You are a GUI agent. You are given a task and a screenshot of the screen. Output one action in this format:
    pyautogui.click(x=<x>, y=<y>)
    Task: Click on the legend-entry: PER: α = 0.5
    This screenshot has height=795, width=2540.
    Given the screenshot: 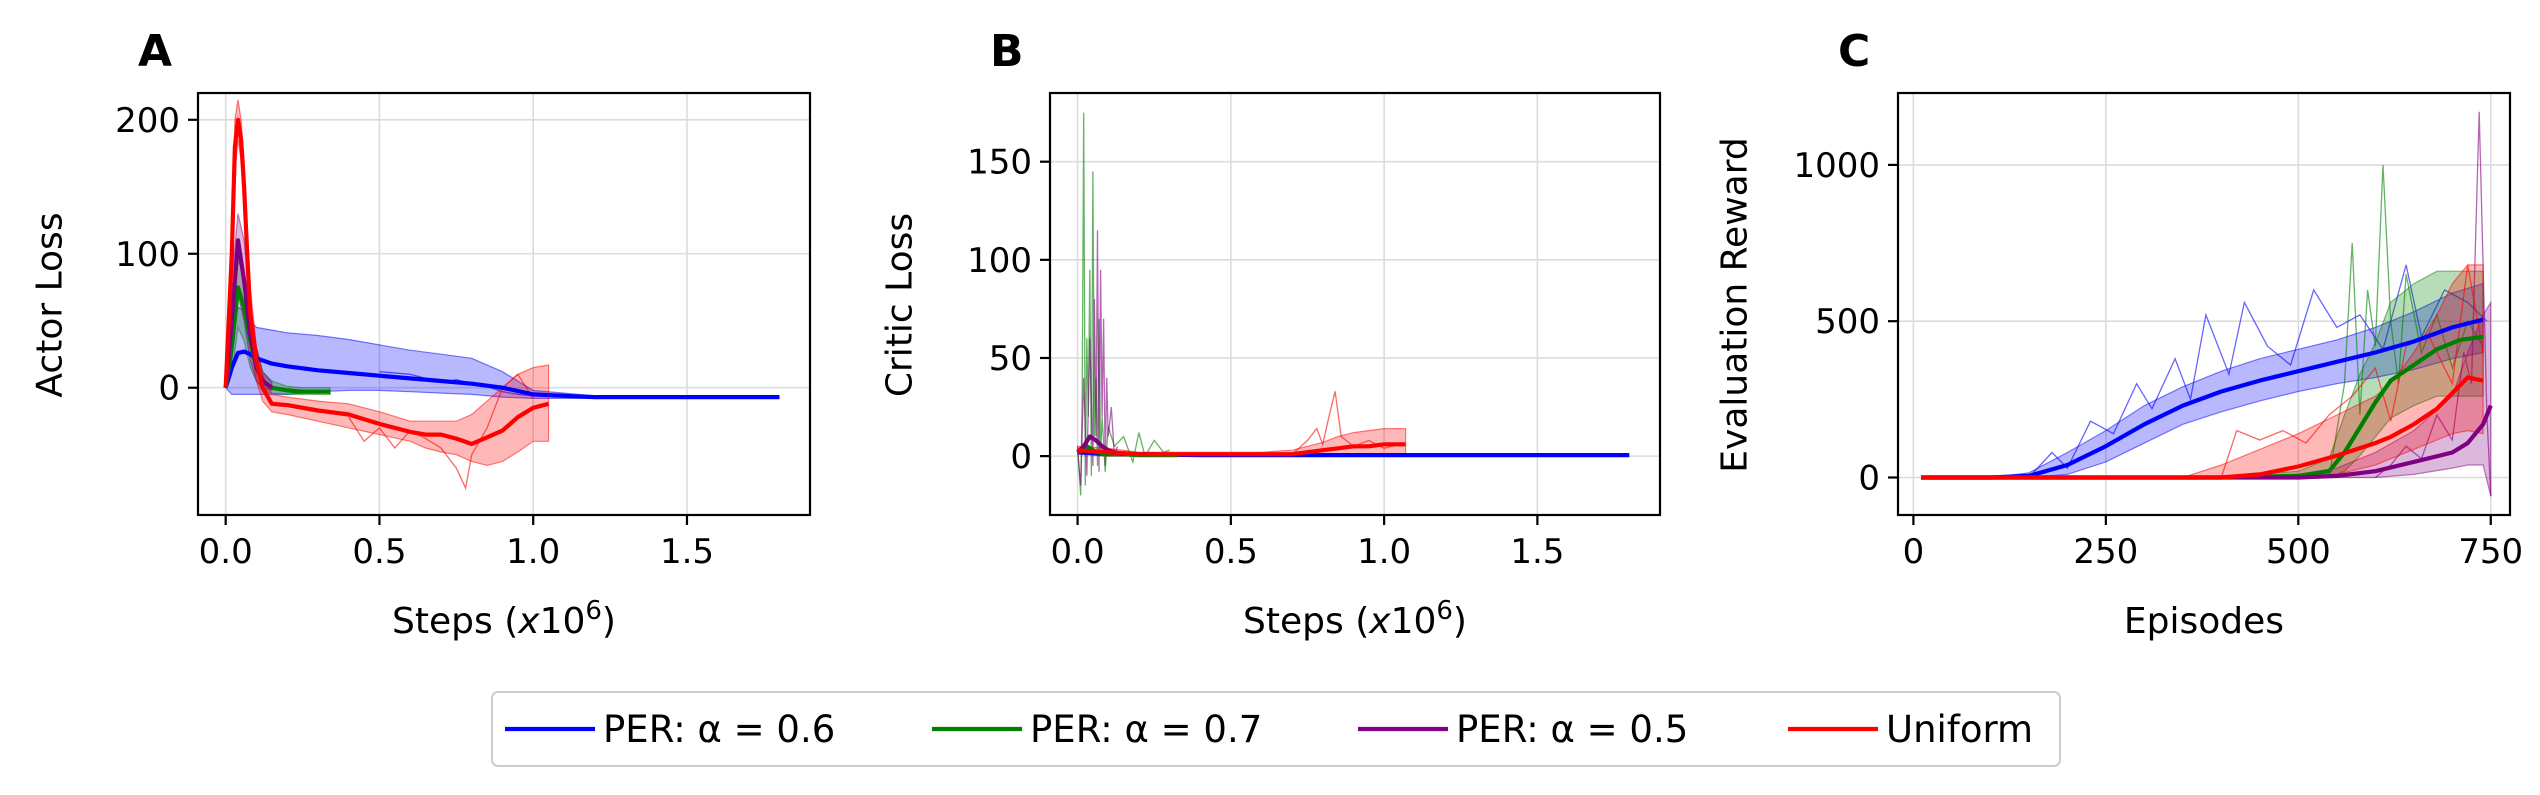 What is the action you would take?
    pyautogui.click(x=1523, y=729)
    